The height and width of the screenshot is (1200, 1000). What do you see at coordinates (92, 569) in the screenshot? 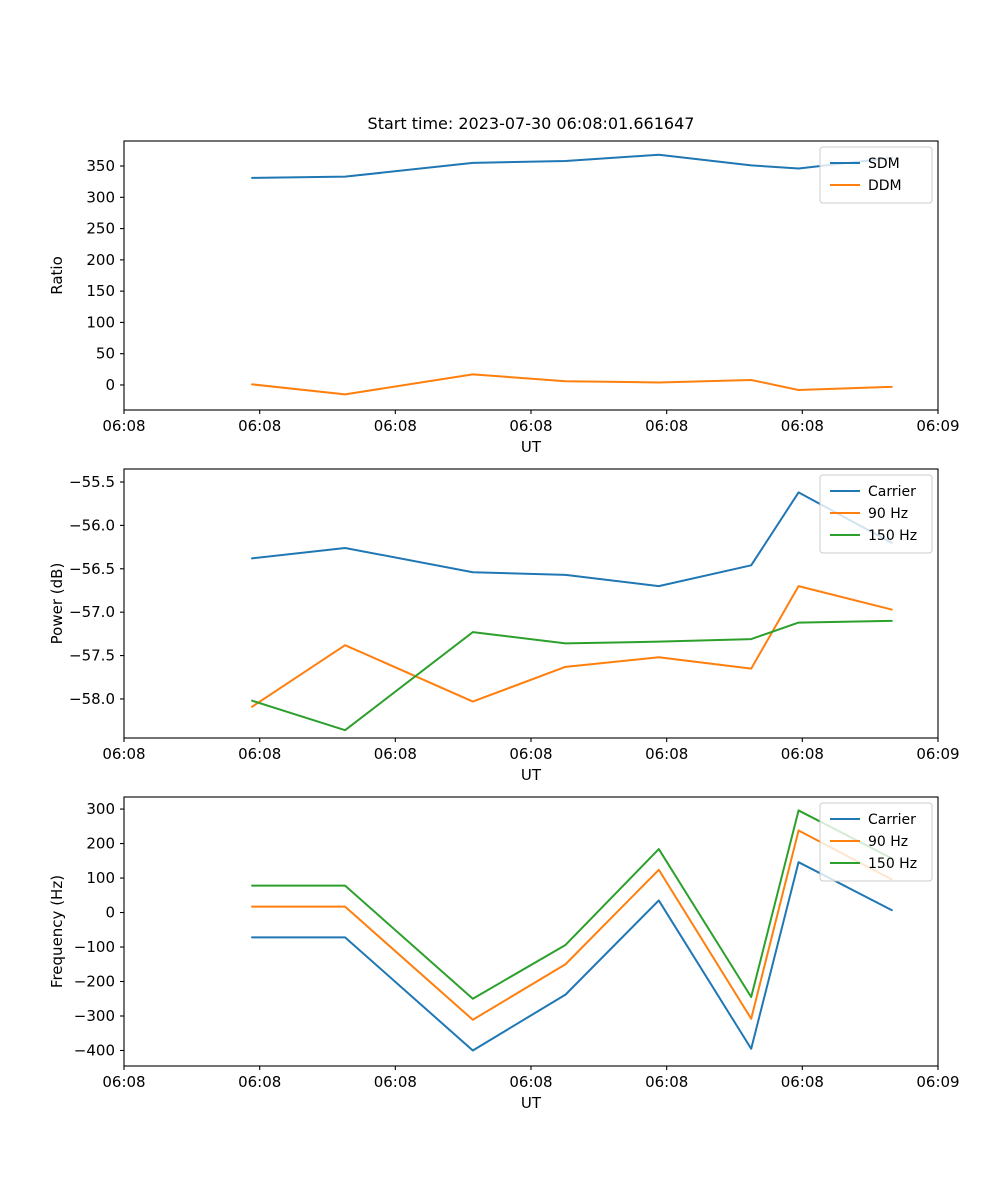
I see `y-tick-label: −56.5` at bounding box center [92, 569].